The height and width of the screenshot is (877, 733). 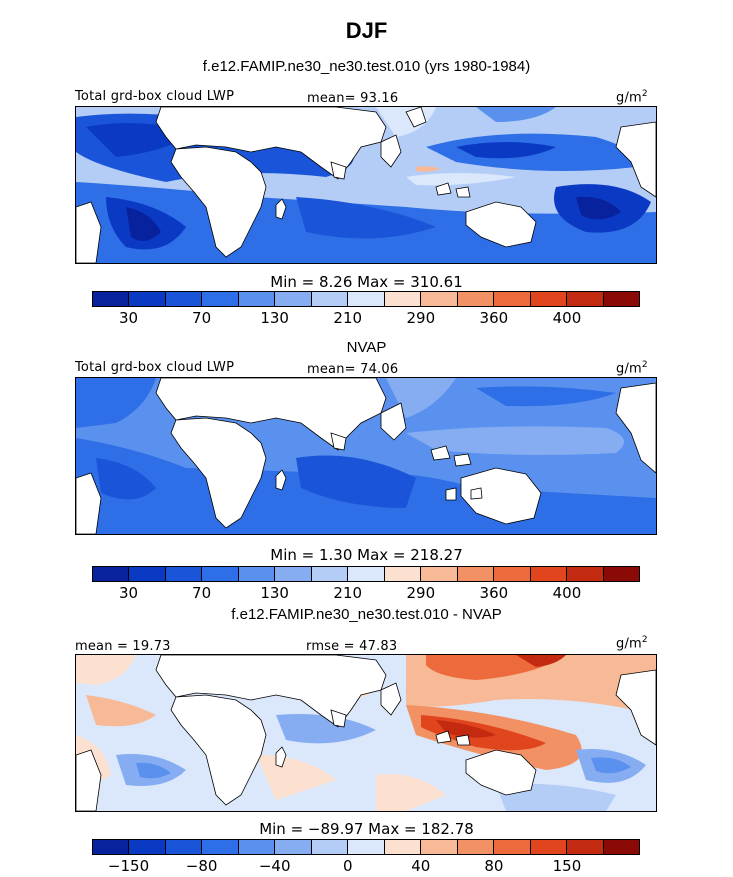 I want to click on colorbar-tick-label: −40, so click(x=274, y=866).